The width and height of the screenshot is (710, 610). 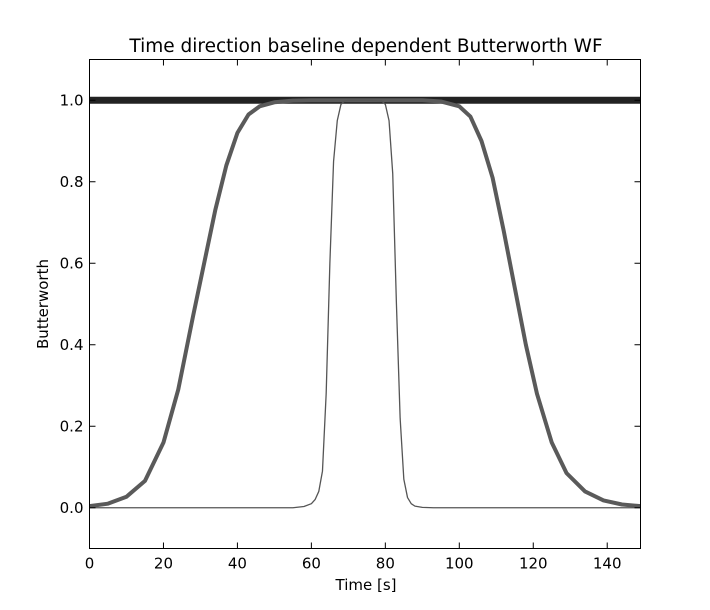 I want to click on y-axis-label: Butterworth, so click(x=43, y=304).